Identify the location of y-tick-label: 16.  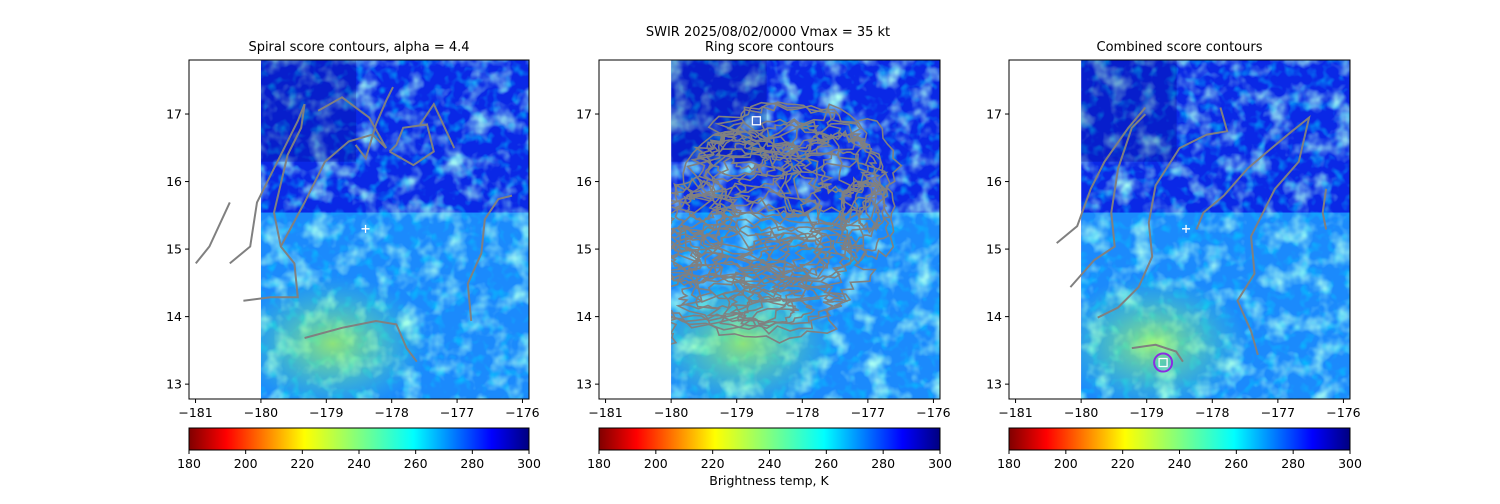
(174, 181).